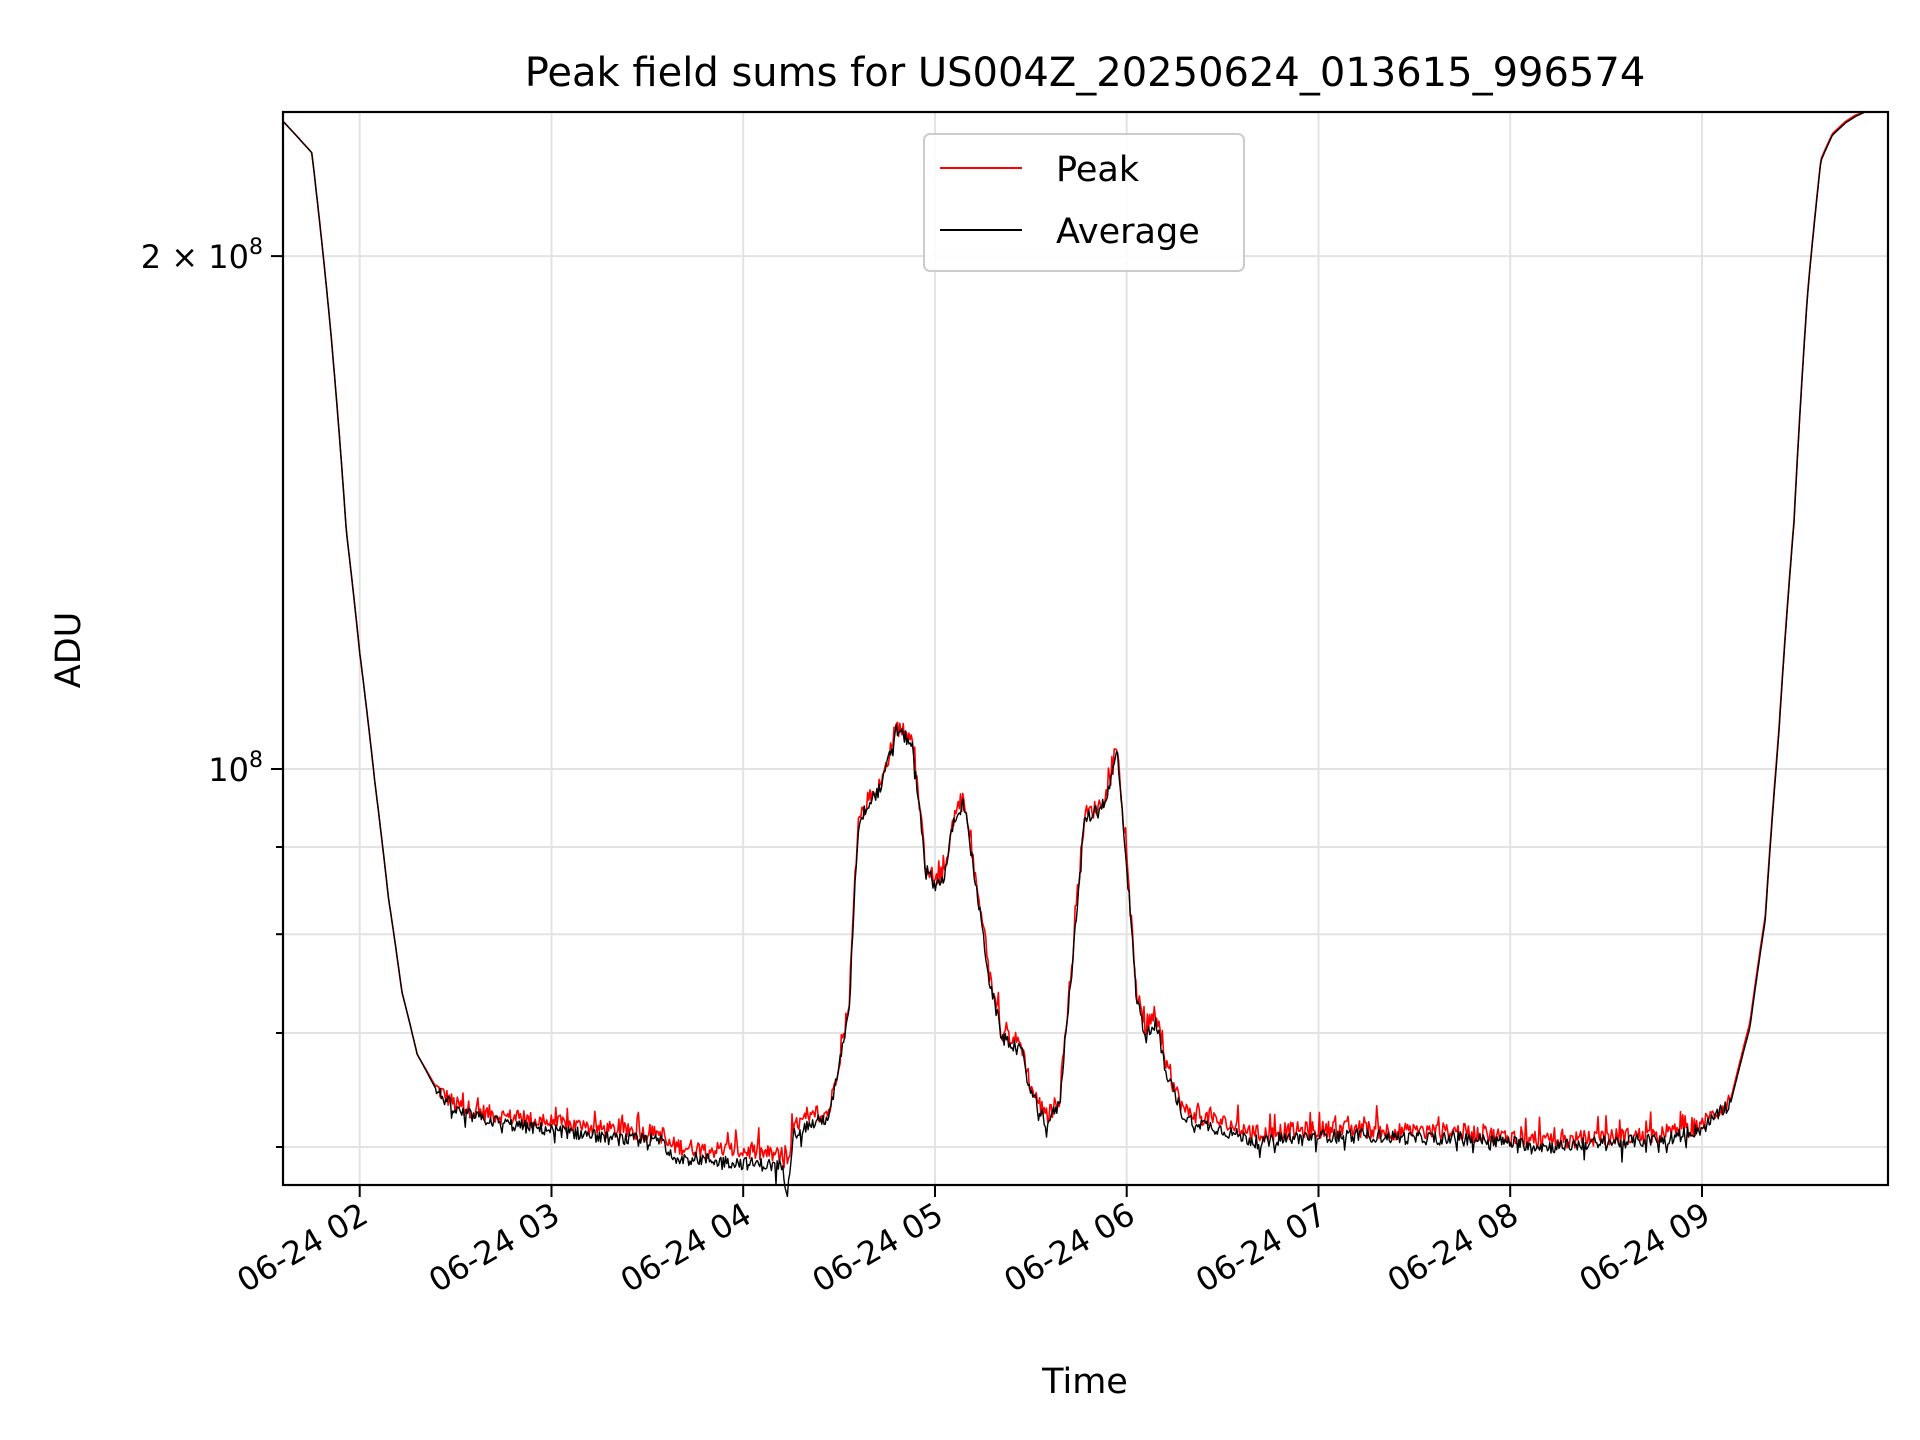 The image size is (1920, 1440). What do you see at coordinates (235, 768) in the screenshot?
I see `y-tick-label: 108` at bounding box center [235, 768].